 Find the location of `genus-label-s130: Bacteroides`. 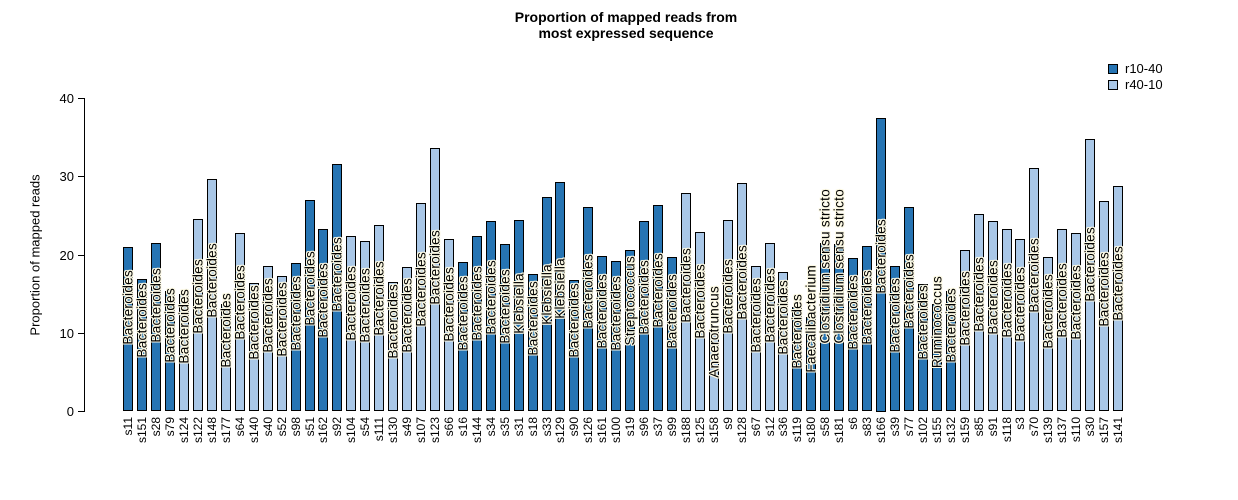

genus-label-s130: Bacteroides is located at coordinates (393, 321).